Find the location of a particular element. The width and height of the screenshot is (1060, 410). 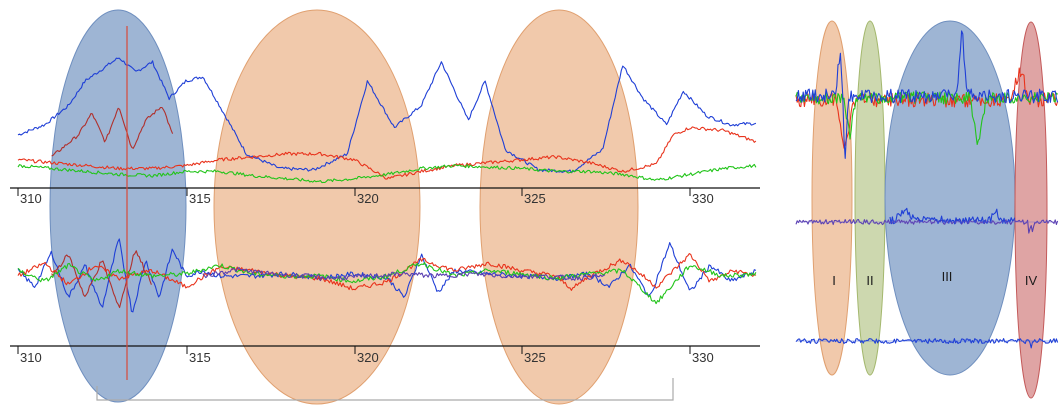

region-label-III: III is located at coordinates (947, 276).